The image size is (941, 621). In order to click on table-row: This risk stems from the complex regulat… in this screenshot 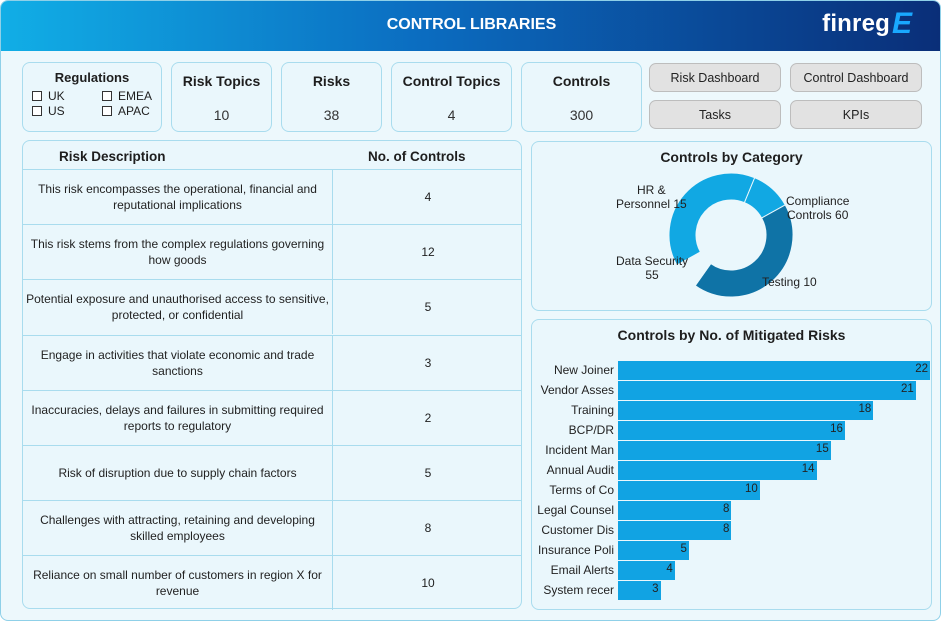, I will do `click(272, 252)`.